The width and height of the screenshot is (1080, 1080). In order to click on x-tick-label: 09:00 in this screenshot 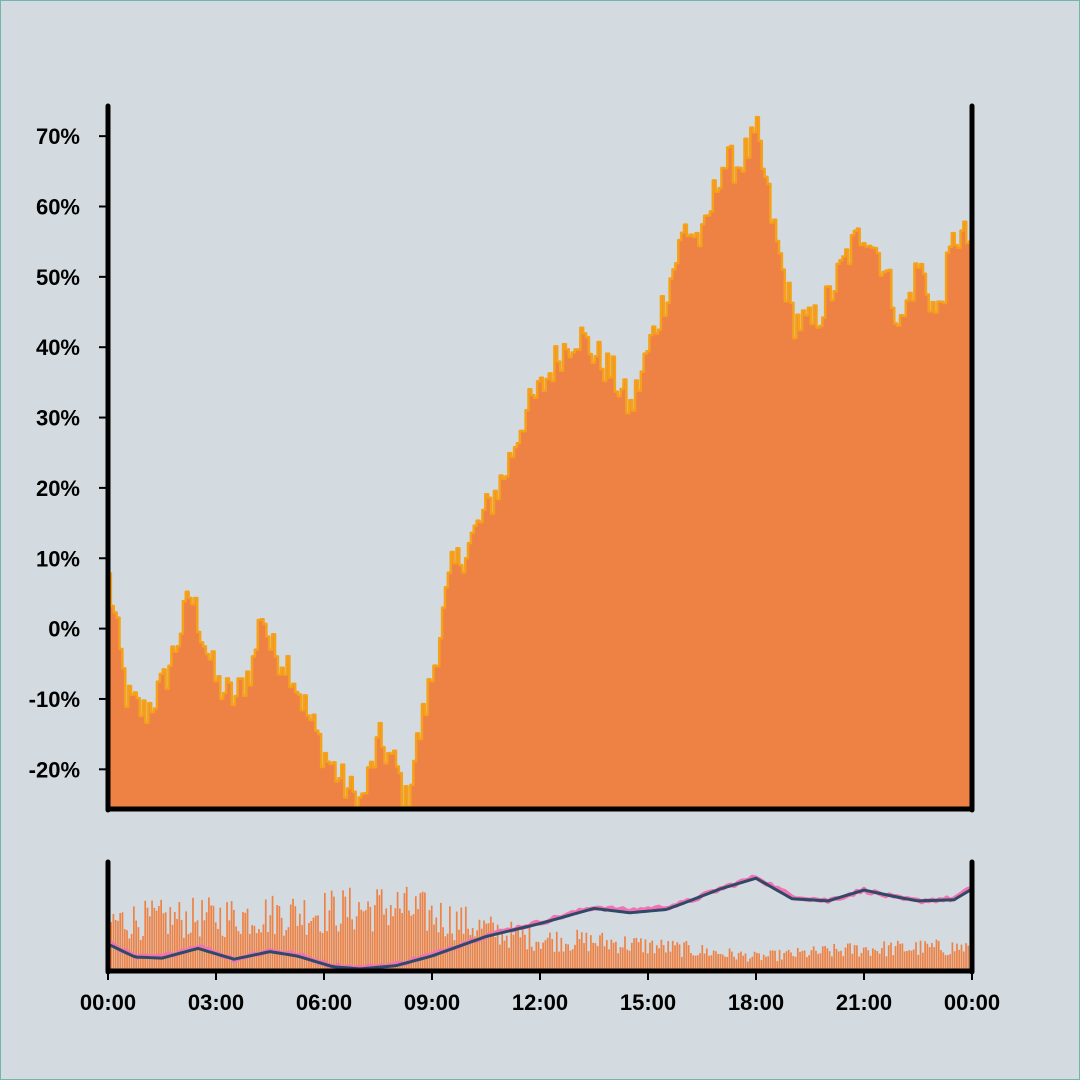, I will do `click(432, 1002)`.